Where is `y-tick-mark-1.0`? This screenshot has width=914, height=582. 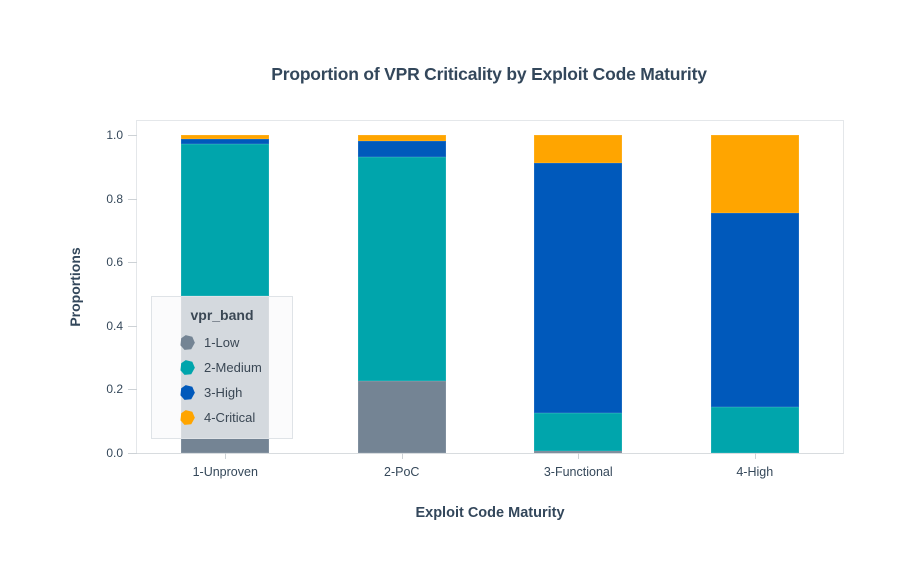
y-tick-mark-1.0 is located at coordinates (132, 135).